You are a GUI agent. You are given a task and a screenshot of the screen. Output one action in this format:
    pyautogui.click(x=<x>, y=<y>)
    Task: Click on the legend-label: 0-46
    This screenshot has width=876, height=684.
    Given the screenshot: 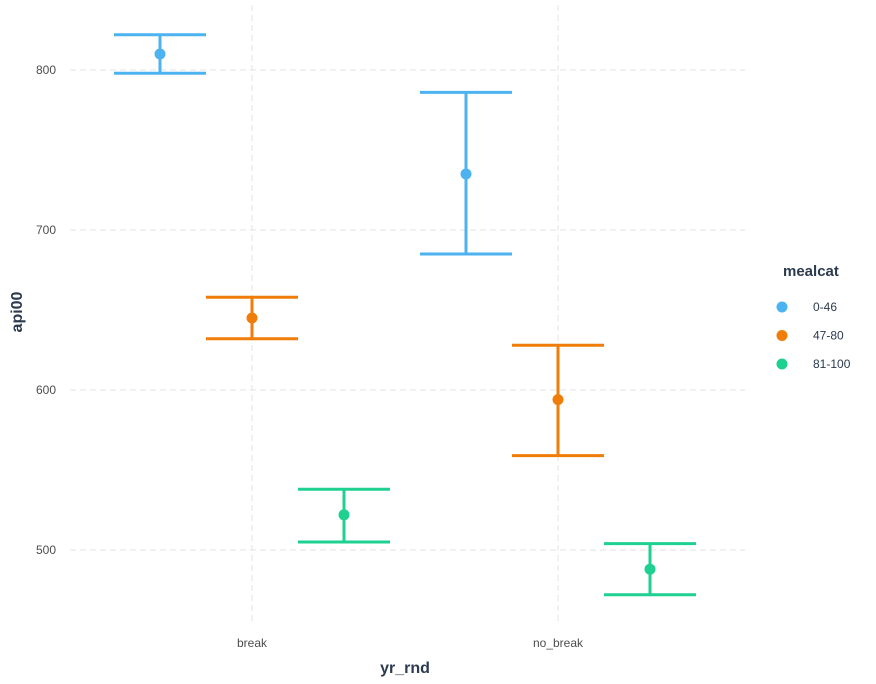 What is the action you would take?
    pyautogui.click(x=825, y=307)
    